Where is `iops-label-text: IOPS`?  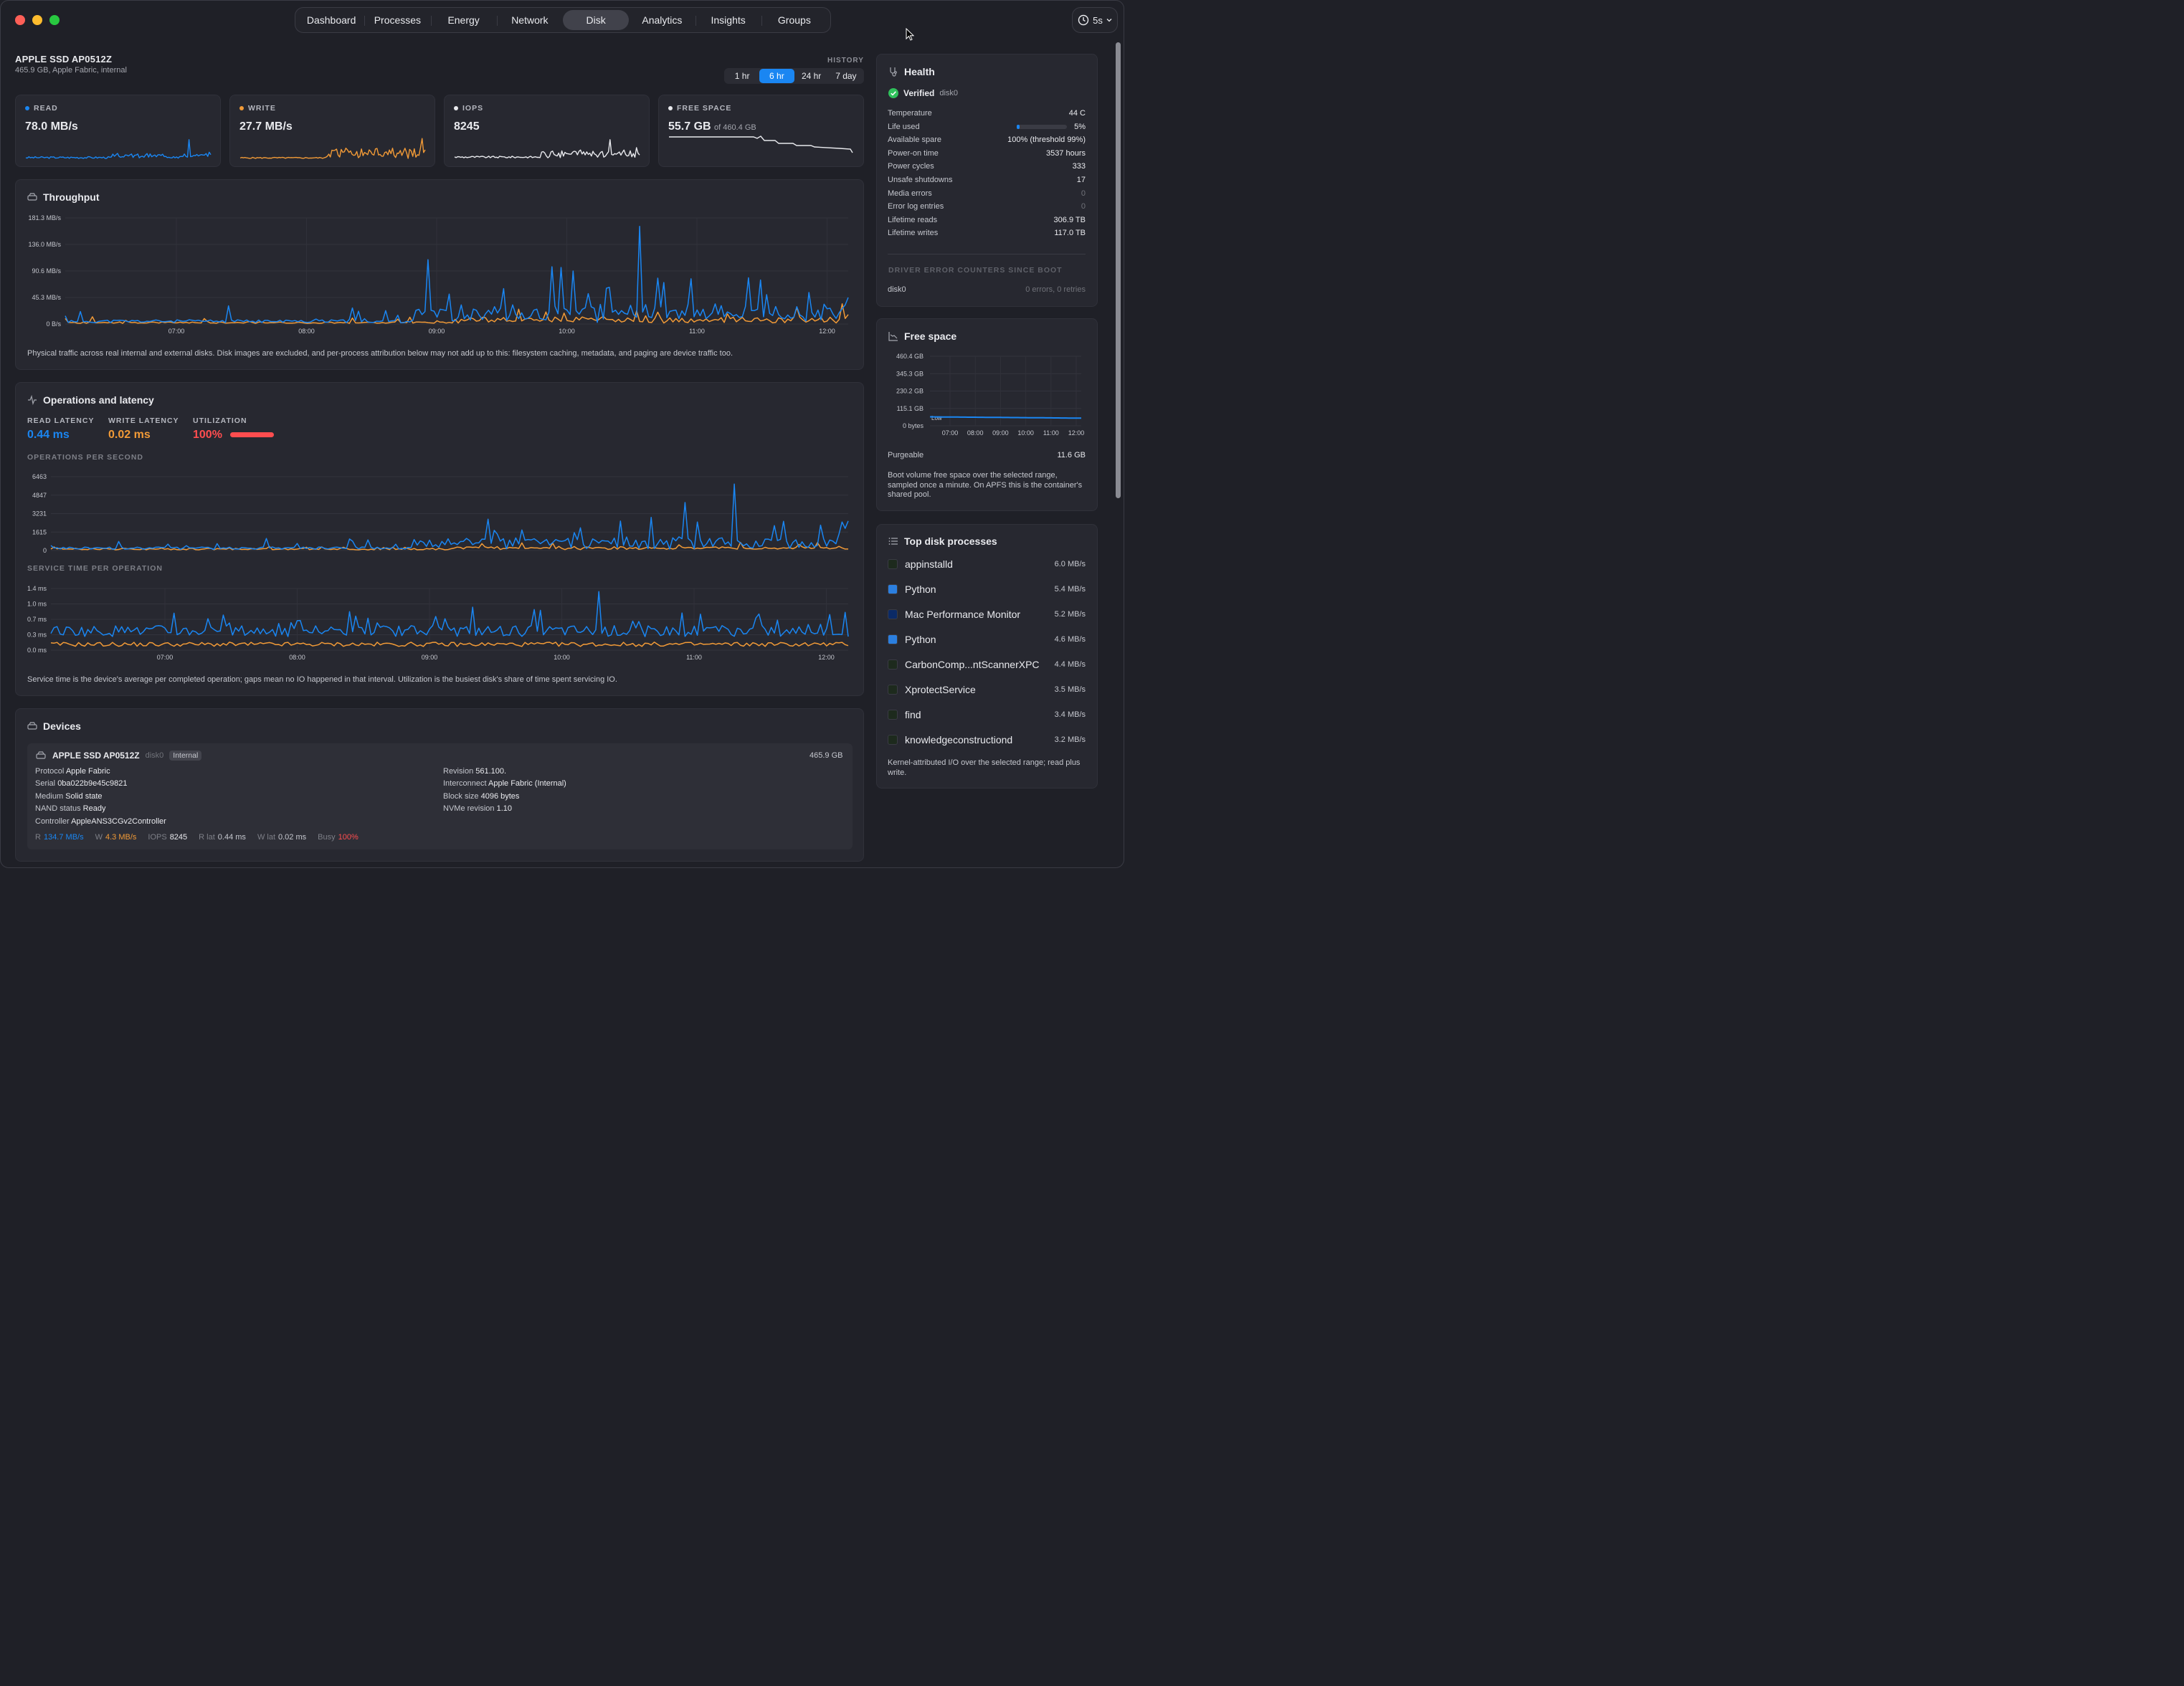
iops-label-text: IOPS is located at coordinates (473, 108).